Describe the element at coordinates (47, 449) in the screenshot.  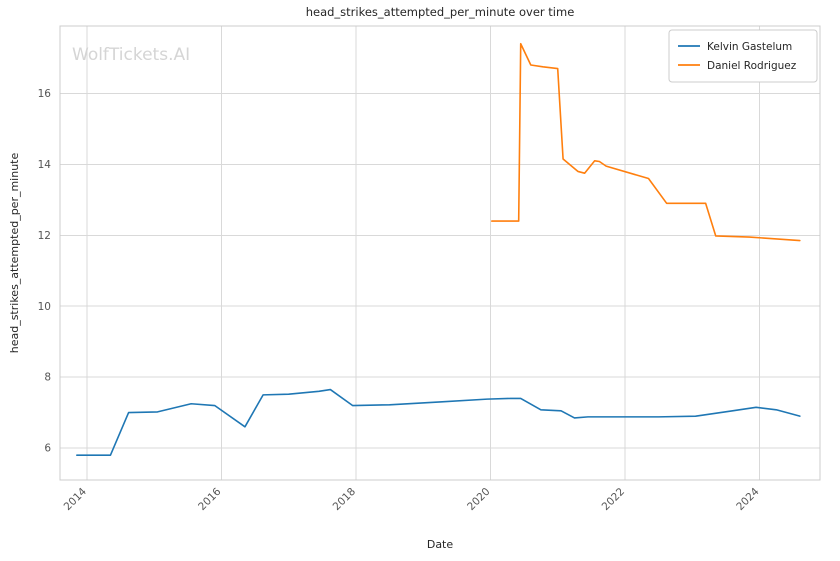
I see `y-tick-label: 6` at that location.